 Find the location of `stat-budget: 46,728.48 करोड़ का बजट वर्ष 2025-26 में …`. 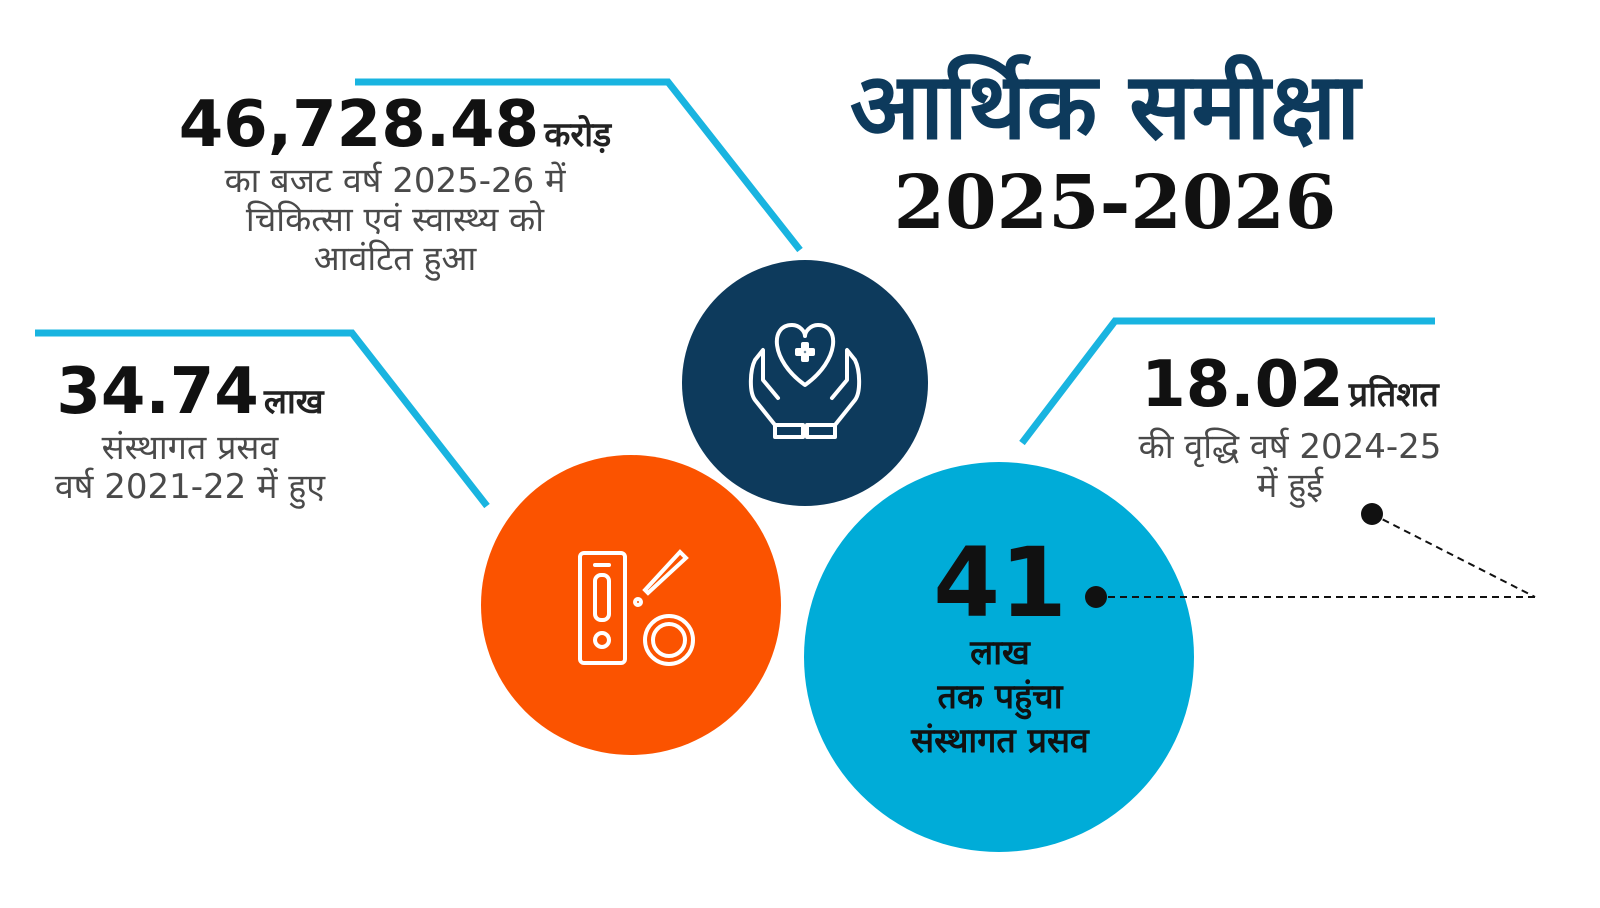

stat-budget: 46,728.48 करोड़ का बजट वर्ष 2025-26 में … is located at coordinates (395, 183).